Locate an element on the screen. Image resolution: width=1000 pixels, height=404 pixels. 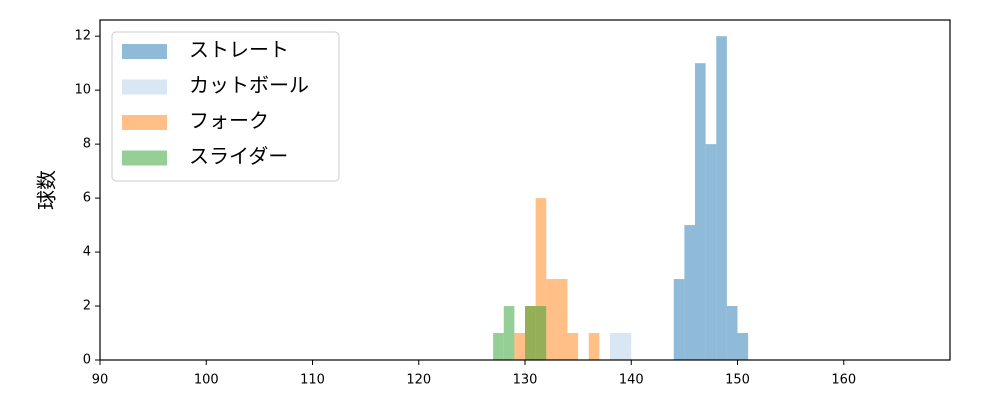
x-tick-label: 150 is located at coordinates (737, 380).